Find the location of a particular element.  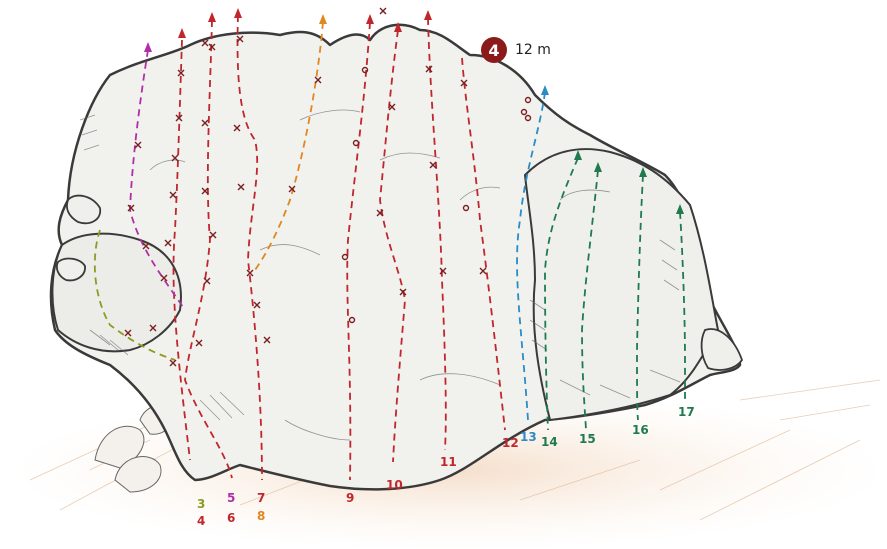

route-label-3: 3 is located at coordinates (201, 504).